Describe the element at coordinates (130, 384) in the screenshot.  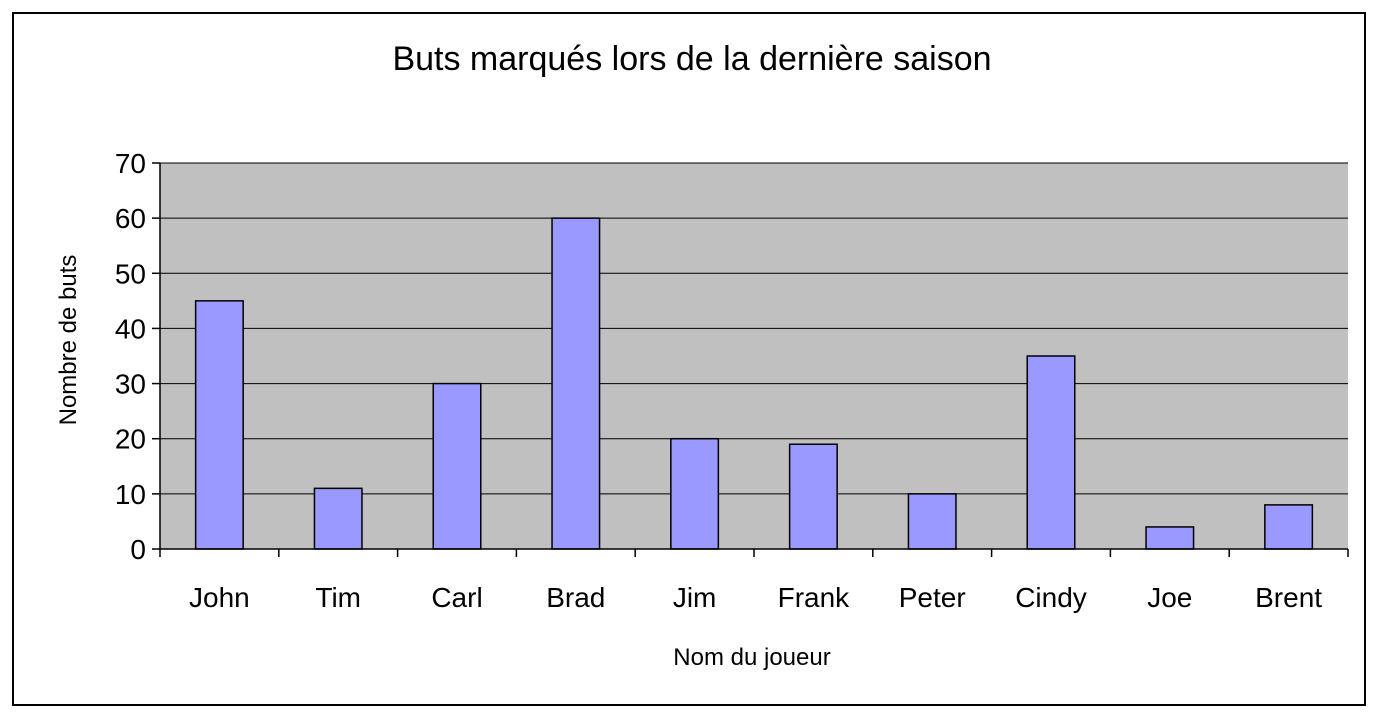
I see `y-tick-label: 30` at that location.